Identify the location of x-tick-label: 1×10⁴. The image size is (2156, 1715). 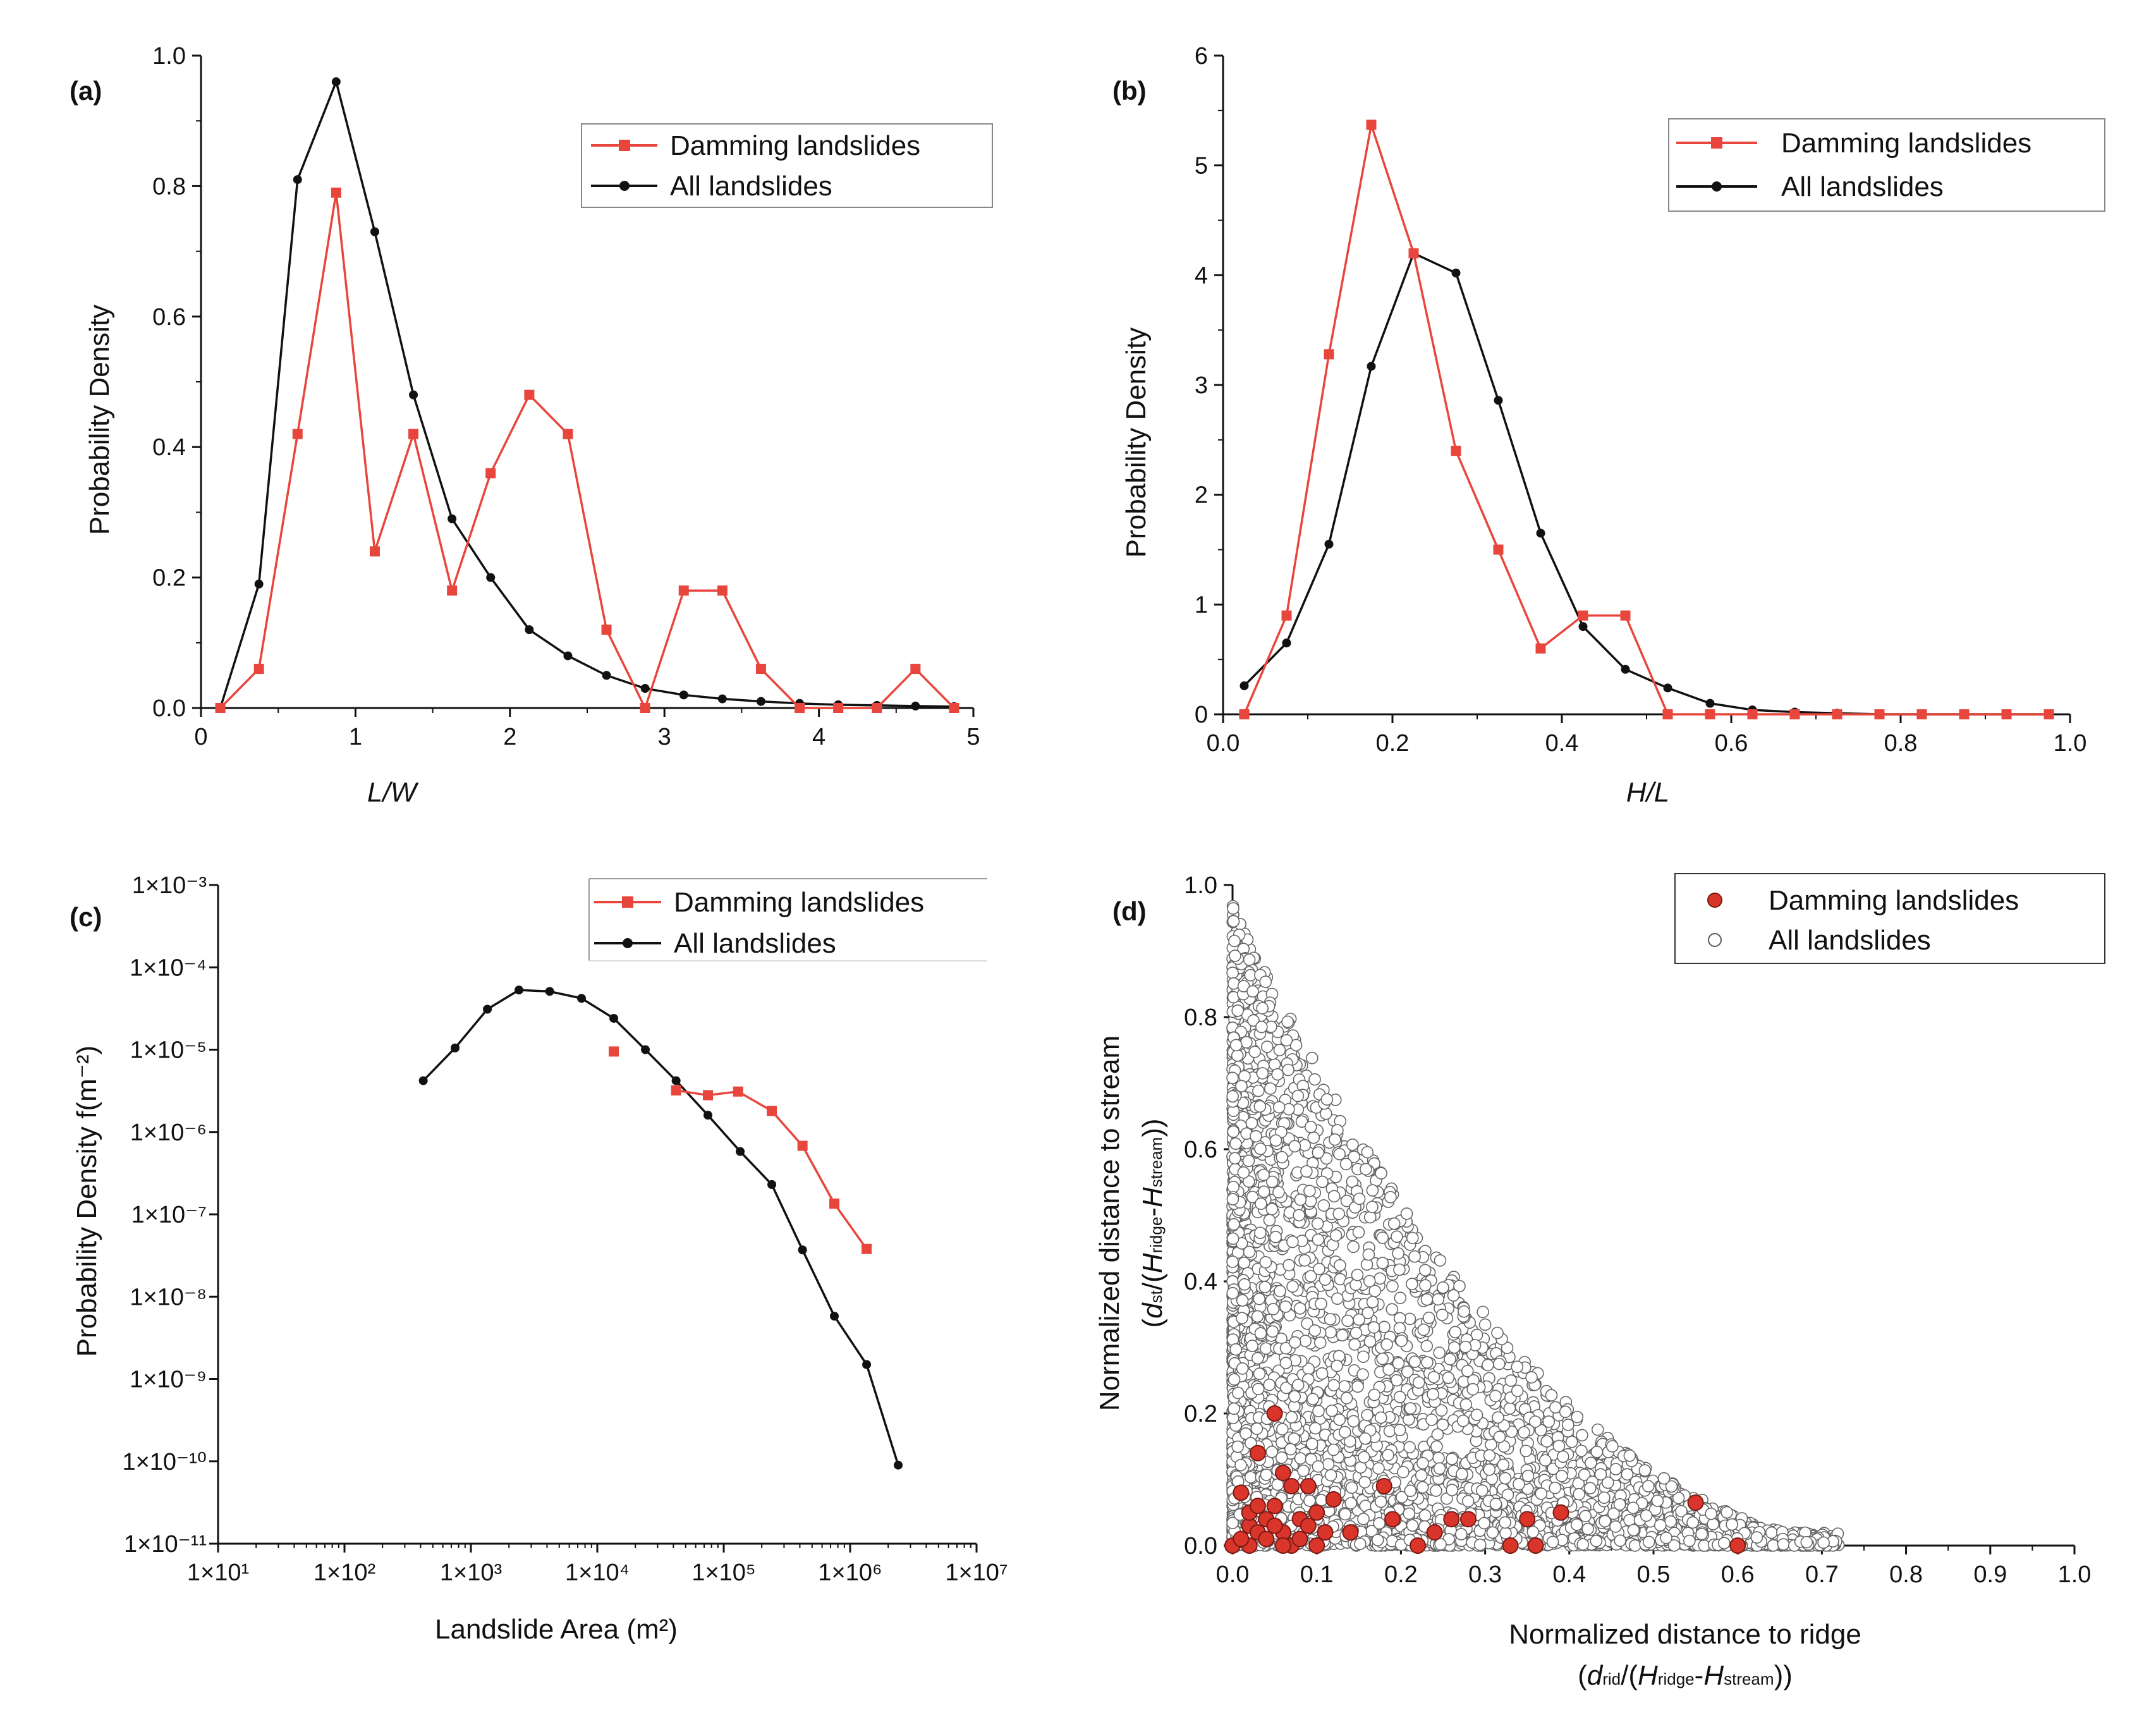
(597, 1573).